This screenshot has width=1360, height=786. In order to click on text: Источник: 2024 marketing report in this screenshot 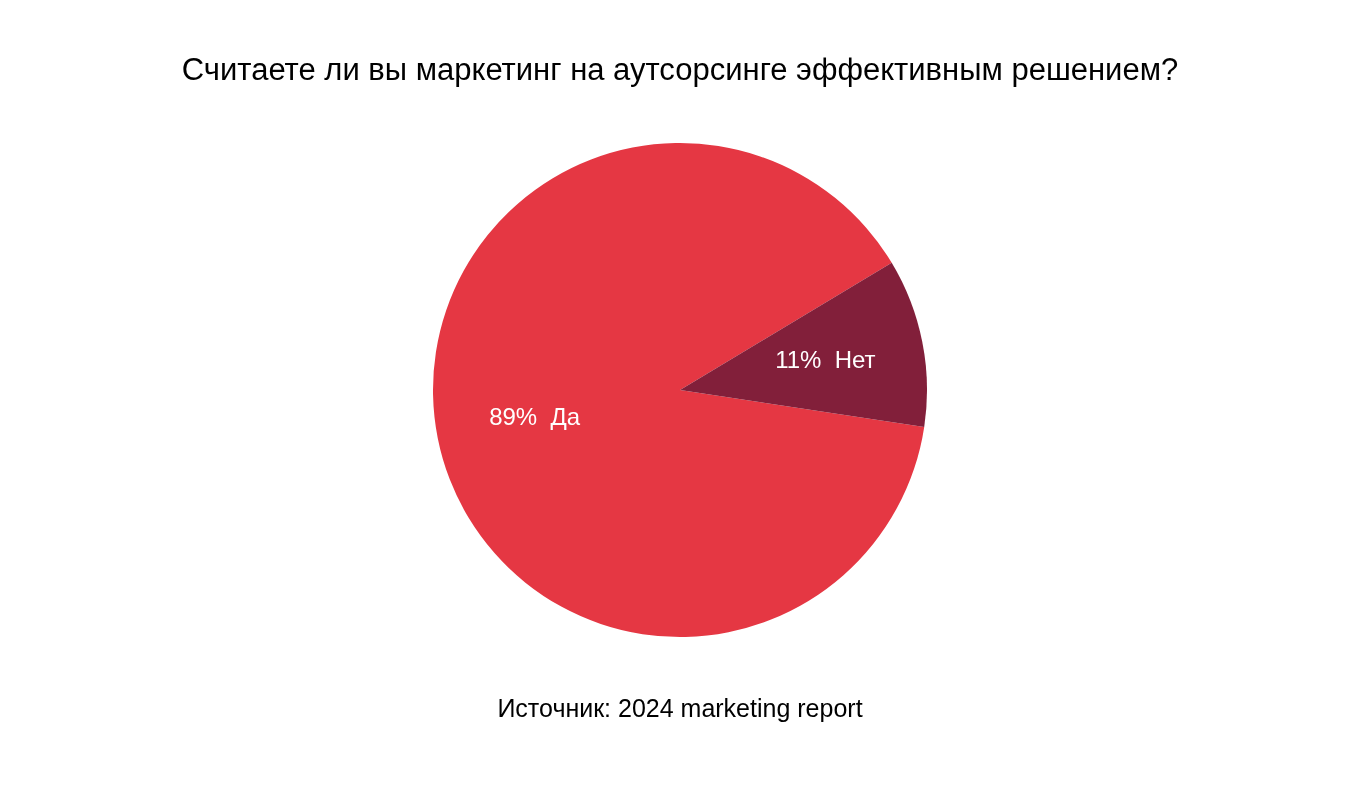, I will do `click(680, 708)`.